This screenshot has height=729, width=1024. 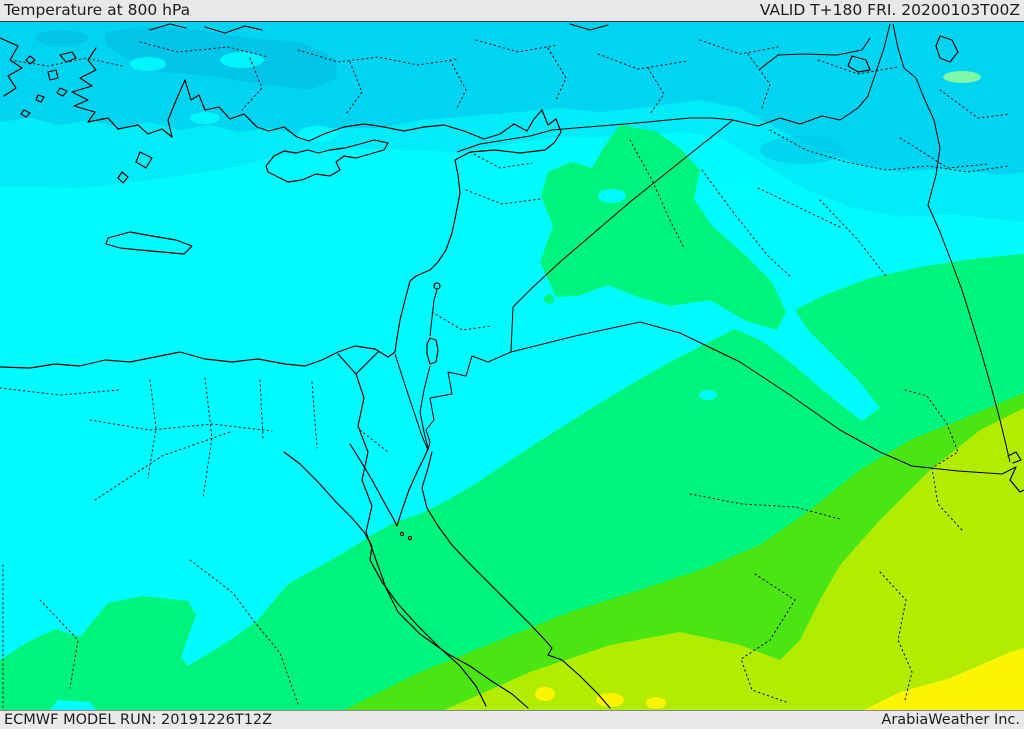 What do you see at coordinates (97, 9) in the screenshot?
I see `map-title: Temperature at 800 hPa` at bounding box center [97, 9].